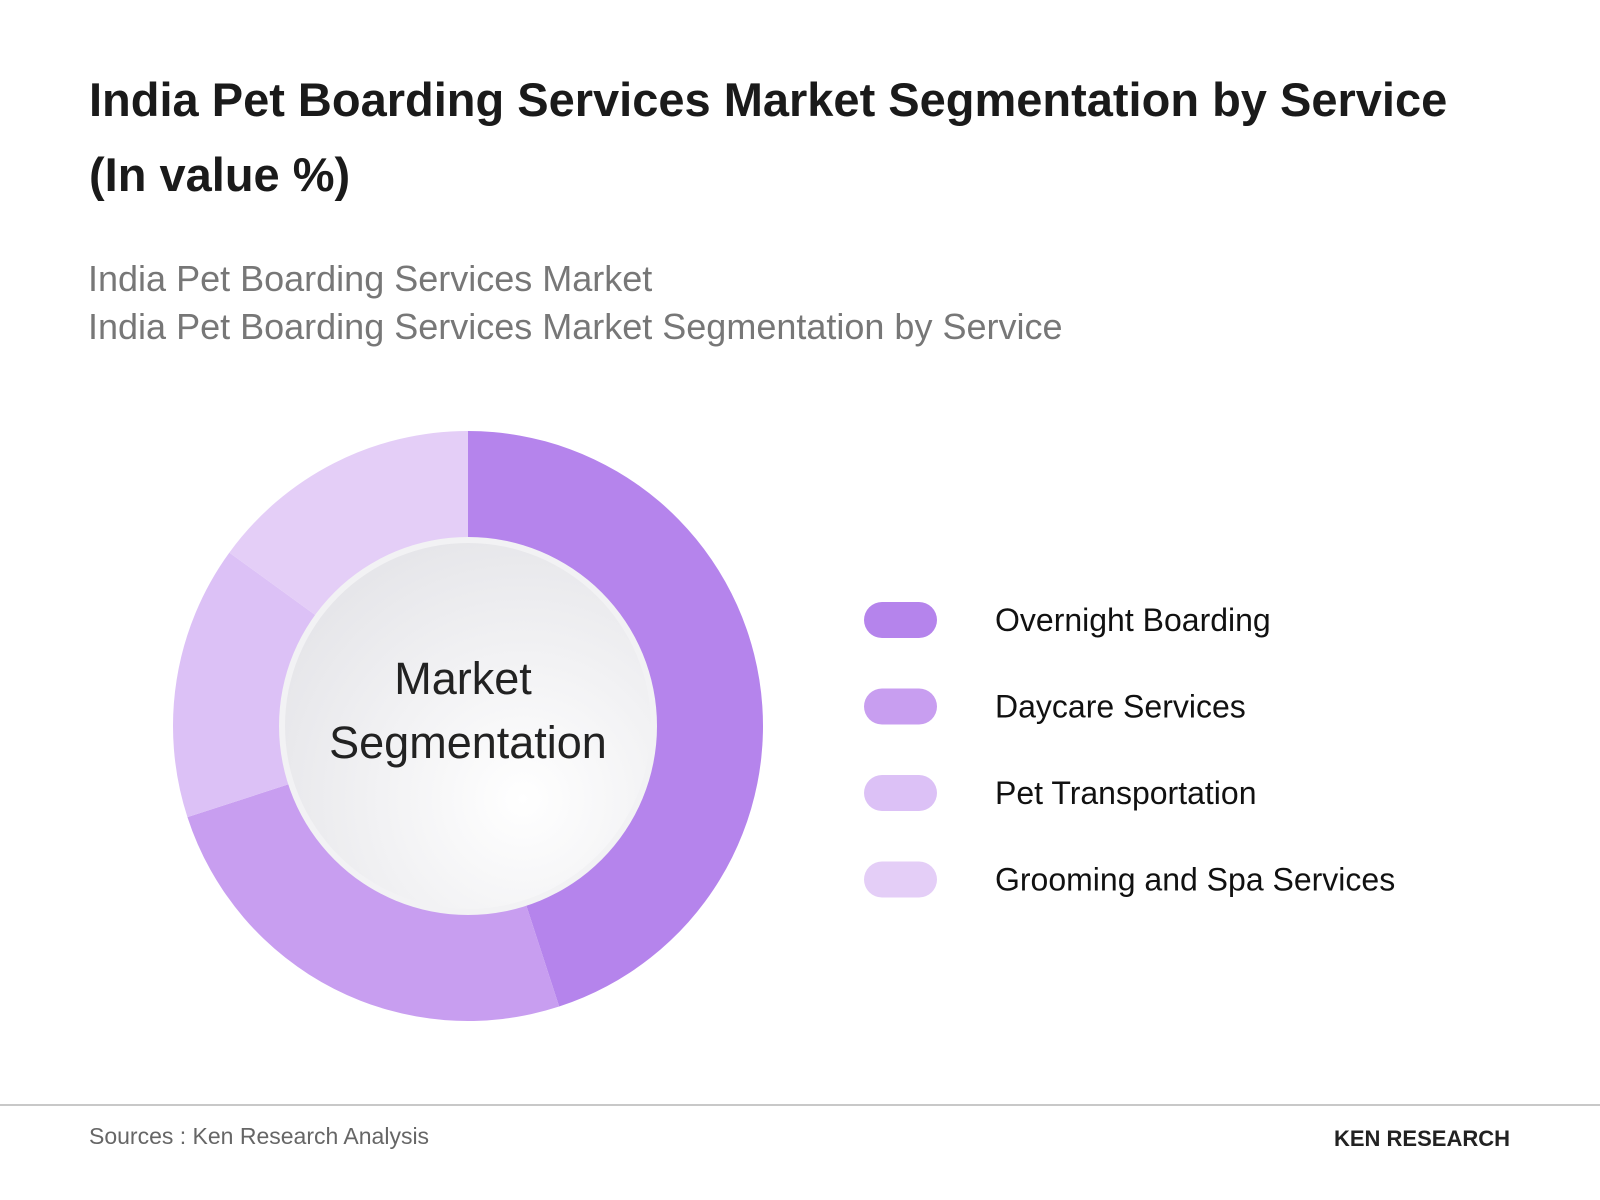 The width and height of the screenshot is (1600, 1200). Describe the element at coordinates (1125, 793) in the screenshot. I see `legend-label: Pet Transportation` at that location.